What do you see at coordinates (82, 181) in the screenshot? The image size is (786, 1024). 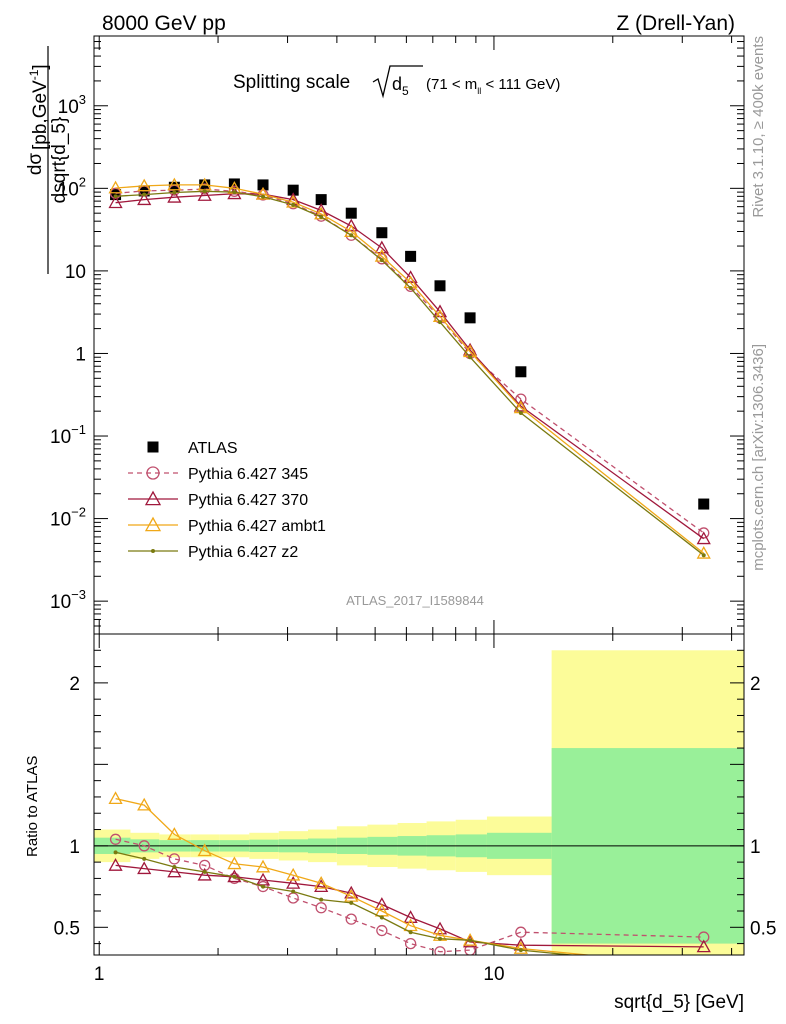 I see `y-tick-exponent: 2` at bounding box center [82, 181].